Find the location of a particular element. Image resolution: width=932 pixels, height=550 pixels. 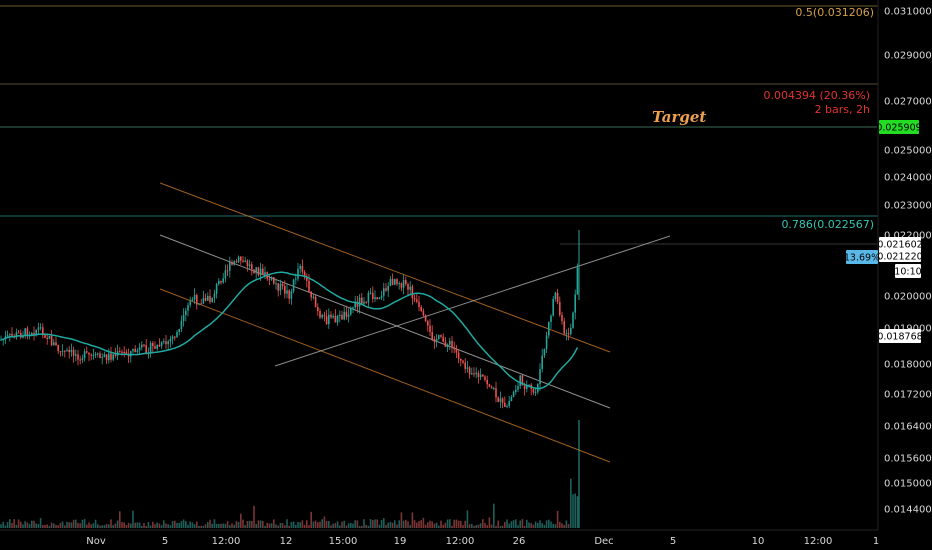

price-tick-label: 0.014400 is located at coordinates (908, 510).